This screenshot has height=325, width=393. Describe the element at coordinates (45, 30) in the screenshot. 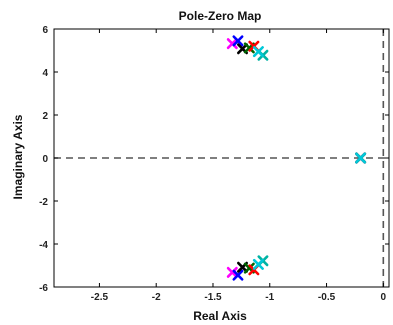

I see `y-tick-label: 6` at that location.